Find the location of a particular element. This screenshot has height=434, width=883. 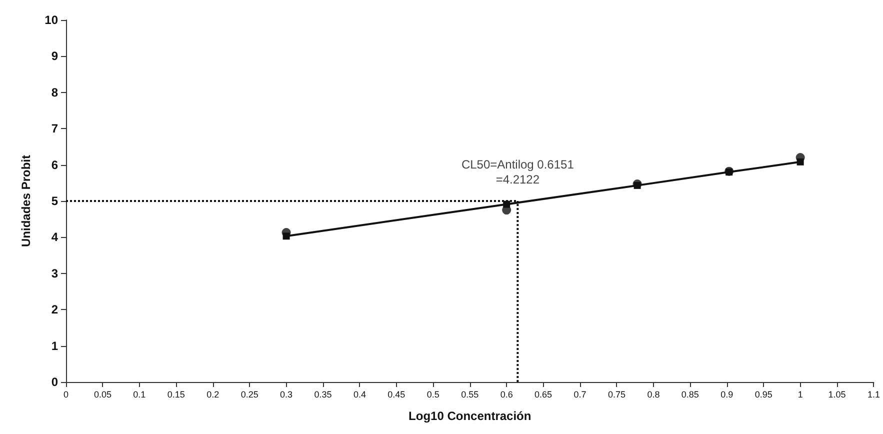

x-tick-label: 0.7 is located at coordinates (580, 395).